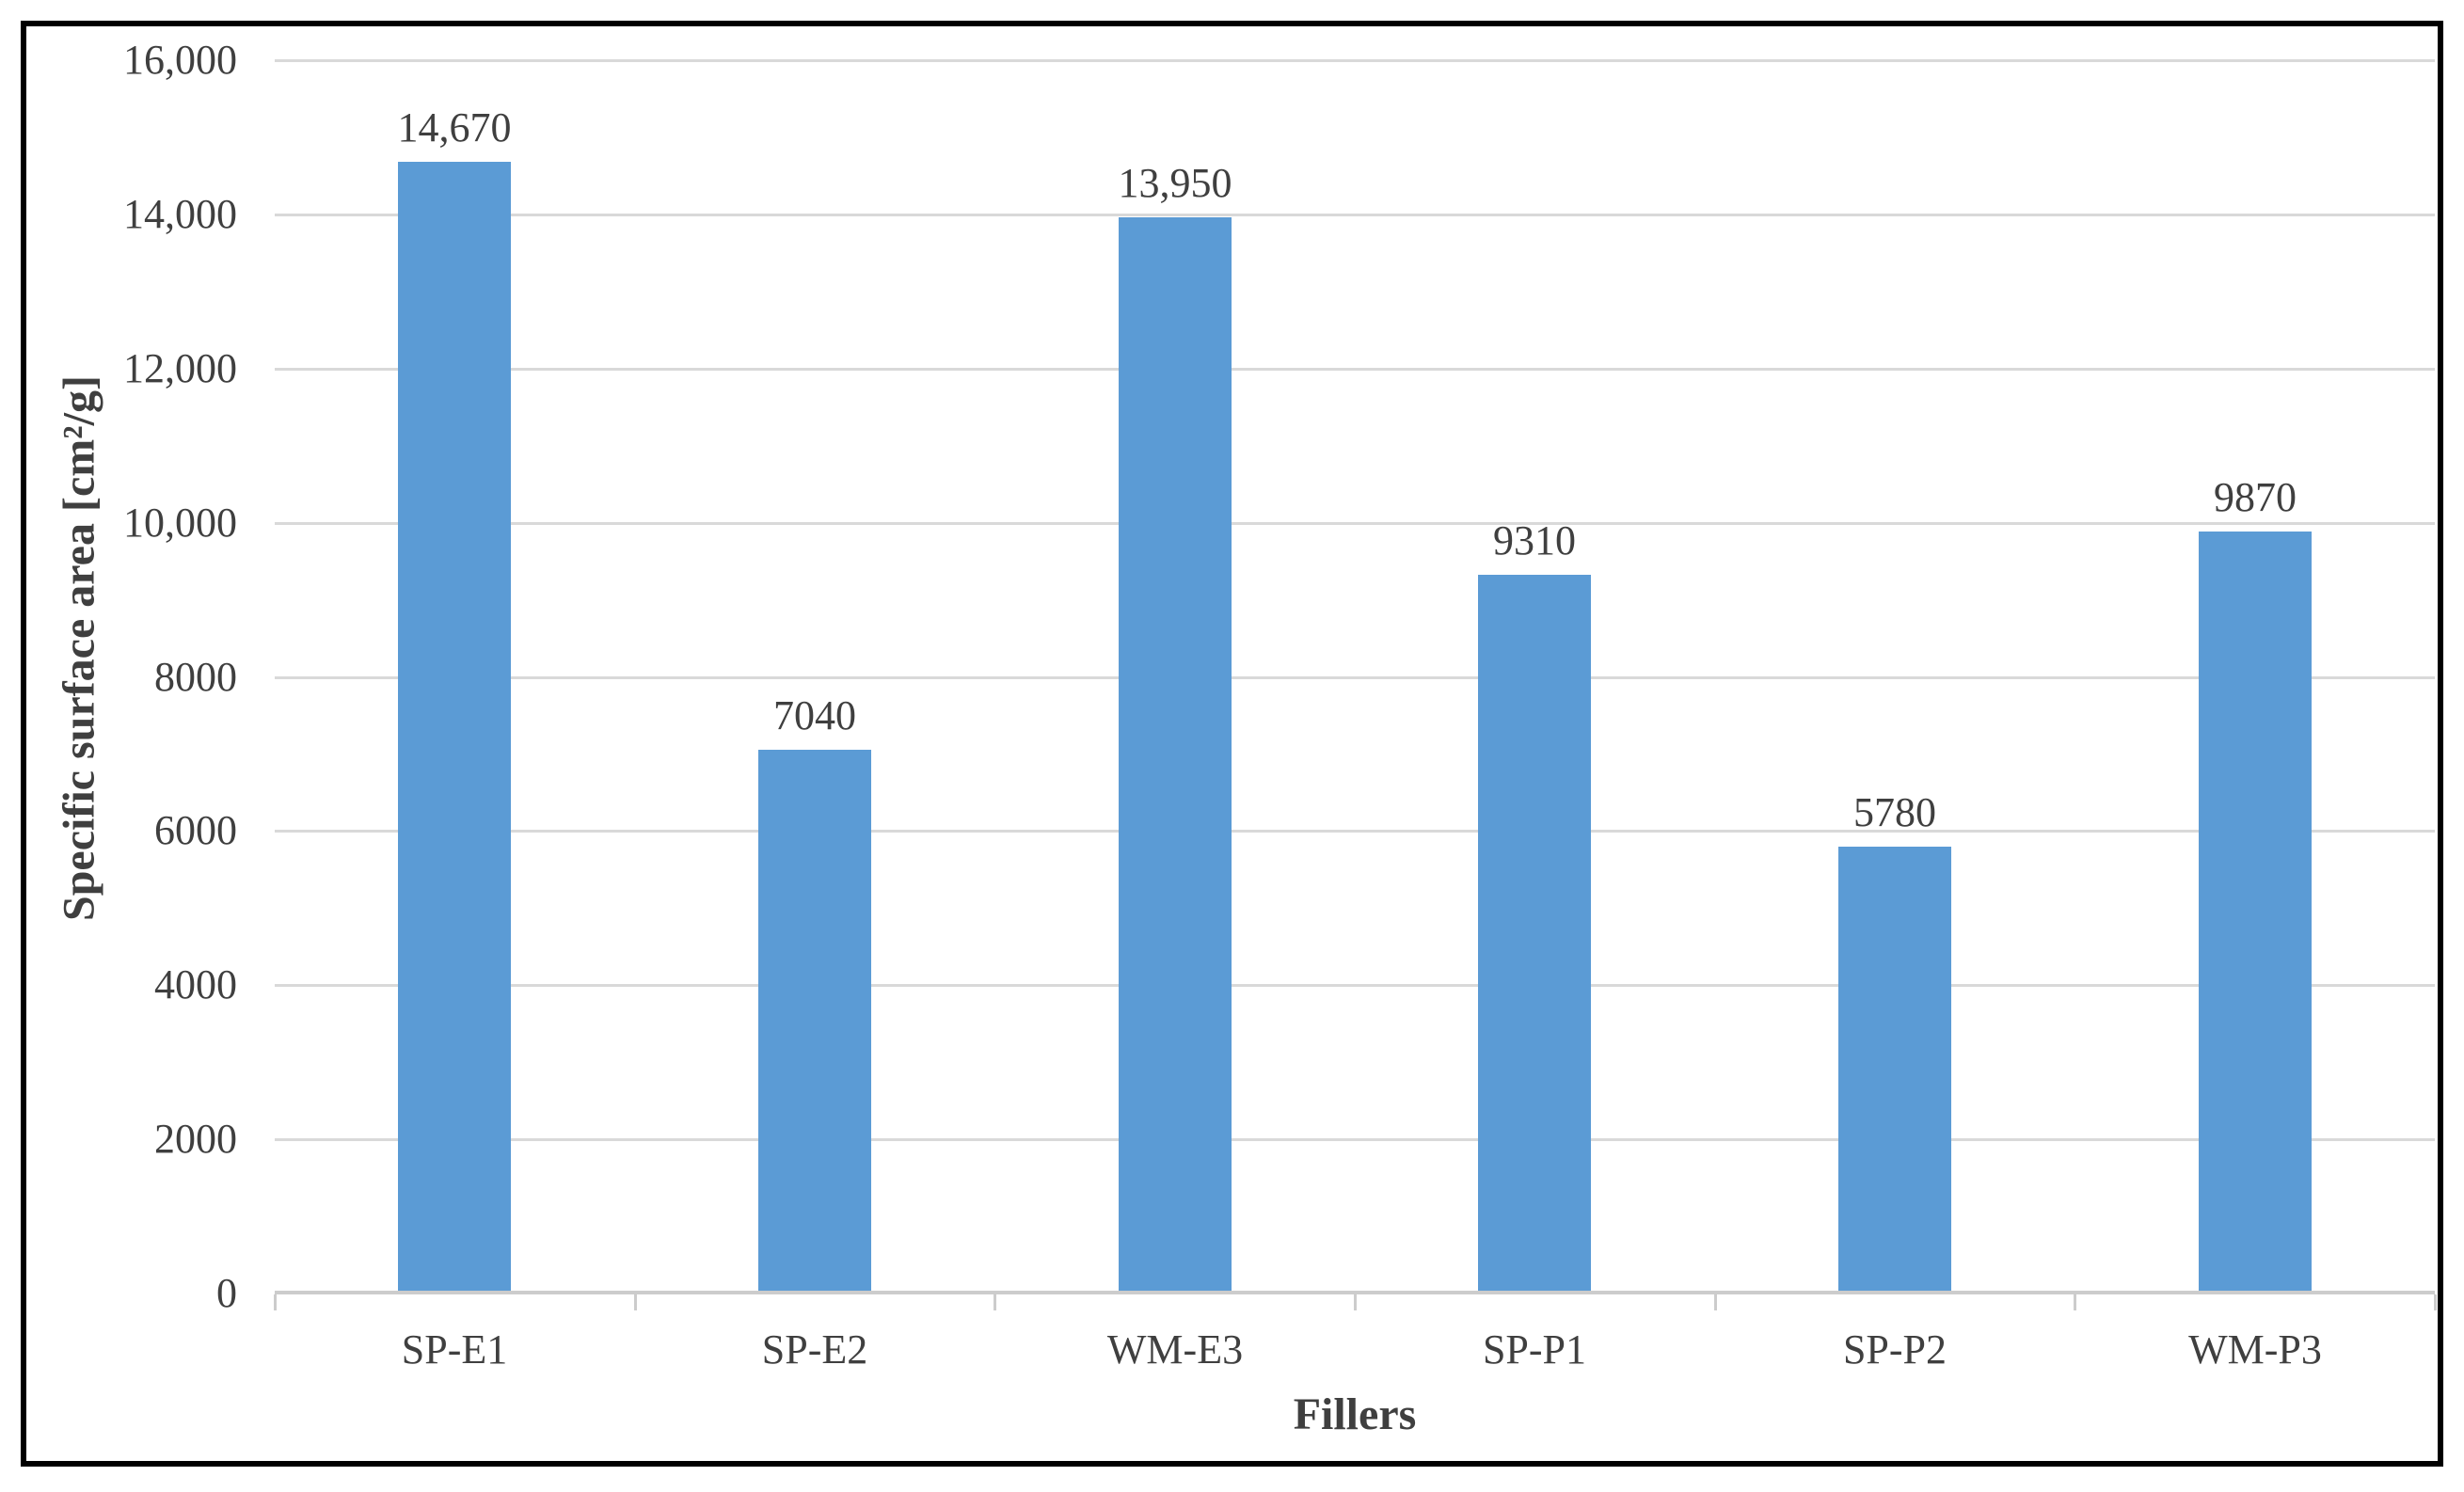 The height and width of the screenshot is (1492, 2464). What do you see at coordinates (454, 1349) in the screenshot?
I see `x-category-label-SP-E1: SP-E1` at bounding box center [454, 1349].